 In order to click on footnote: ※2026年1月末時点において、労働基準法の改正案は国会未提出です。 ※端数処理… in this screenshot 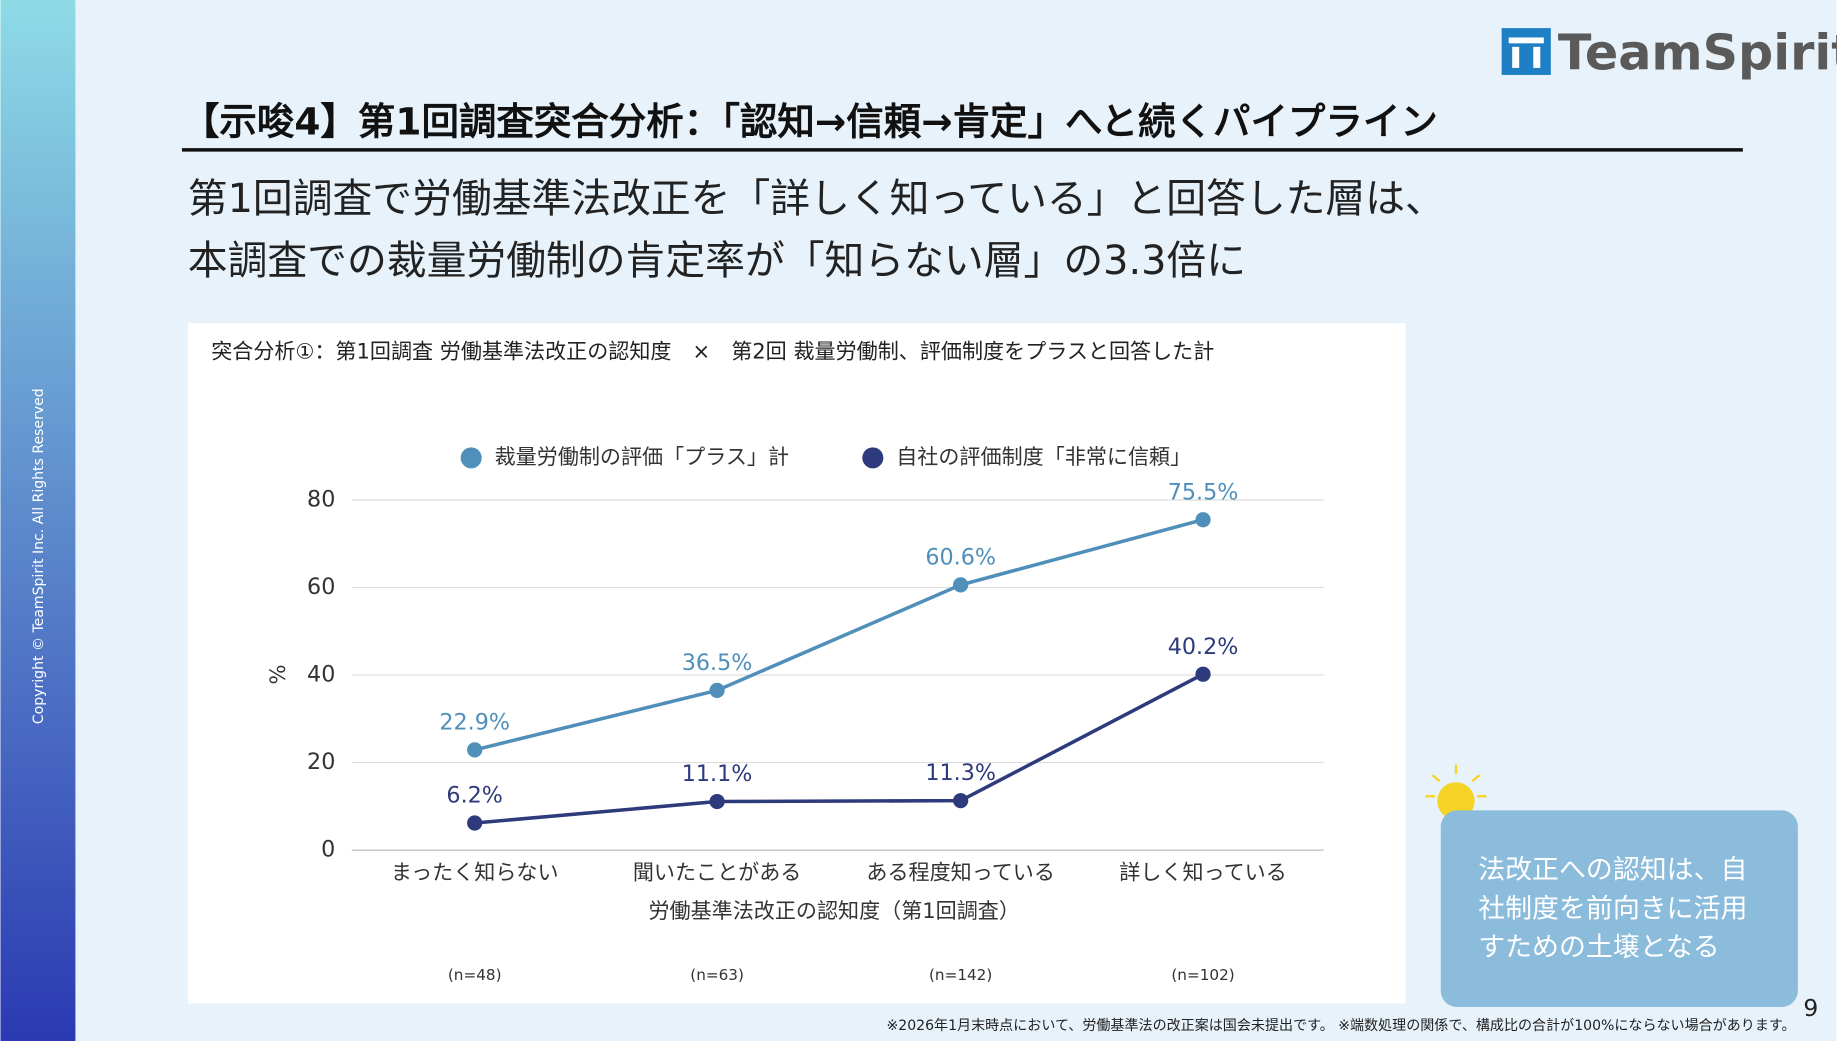, I will do `click(1341, 1025)`.